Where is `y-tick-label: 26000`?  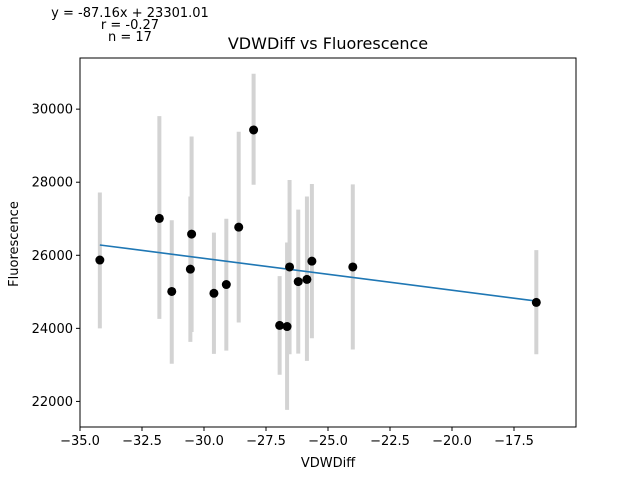
y-tick-label: 26000 is located at coordinates (52, 256).